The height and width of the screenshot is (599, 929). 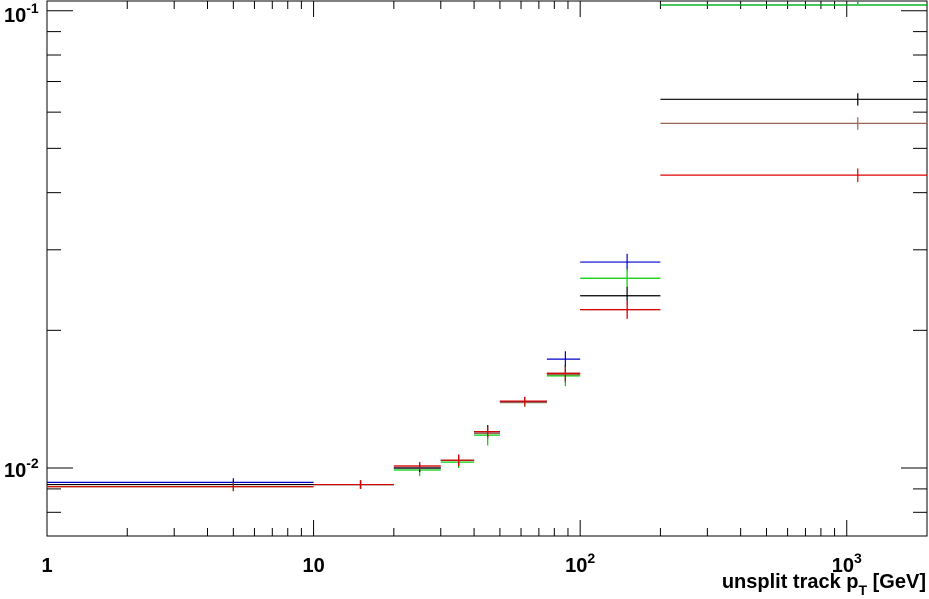 What do you see at coordinates (21, 13) in the screenshot?
I see `y-tick-label: 10⁻¹` at bounding box center [21, 13].